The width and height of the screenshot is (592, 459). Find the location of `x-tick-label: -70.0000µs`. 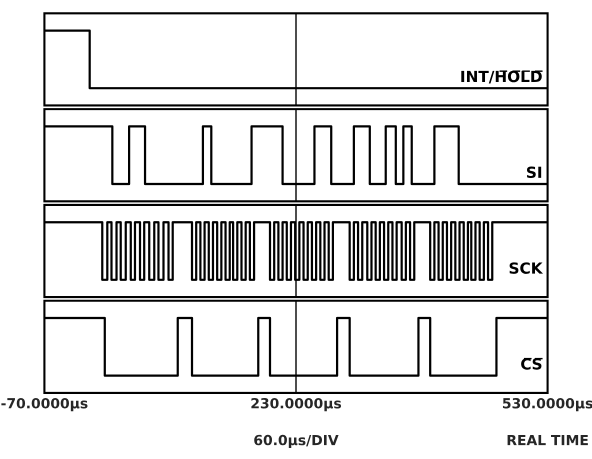

x-tick-label: -70.0000µs is located at coordinates (44, 405).